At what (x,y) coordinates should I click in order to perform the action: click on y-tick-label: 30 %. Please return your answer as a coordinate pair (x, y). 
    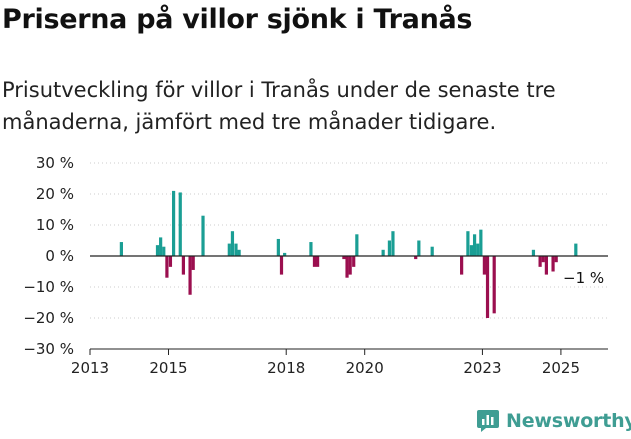
    Looking at the image, I should click on (55, 163).